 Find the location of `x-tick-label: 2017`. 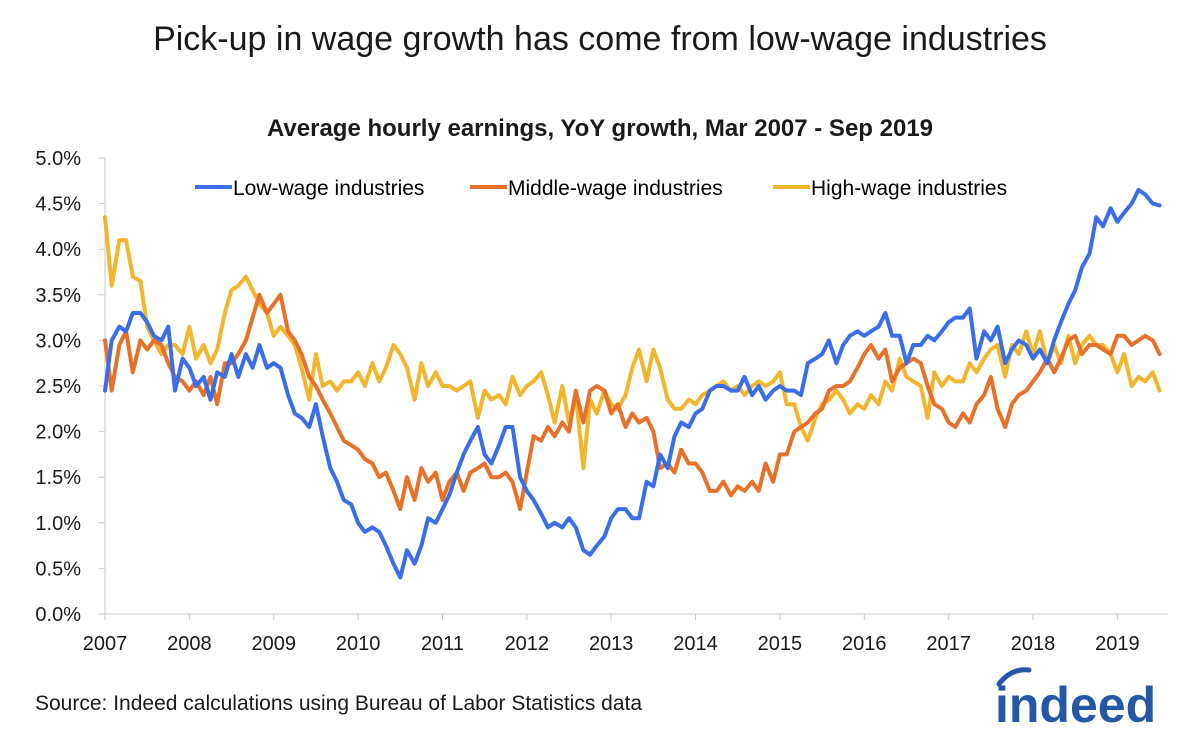

x-tick-label: 2017 is located at coordinates (948, 644).